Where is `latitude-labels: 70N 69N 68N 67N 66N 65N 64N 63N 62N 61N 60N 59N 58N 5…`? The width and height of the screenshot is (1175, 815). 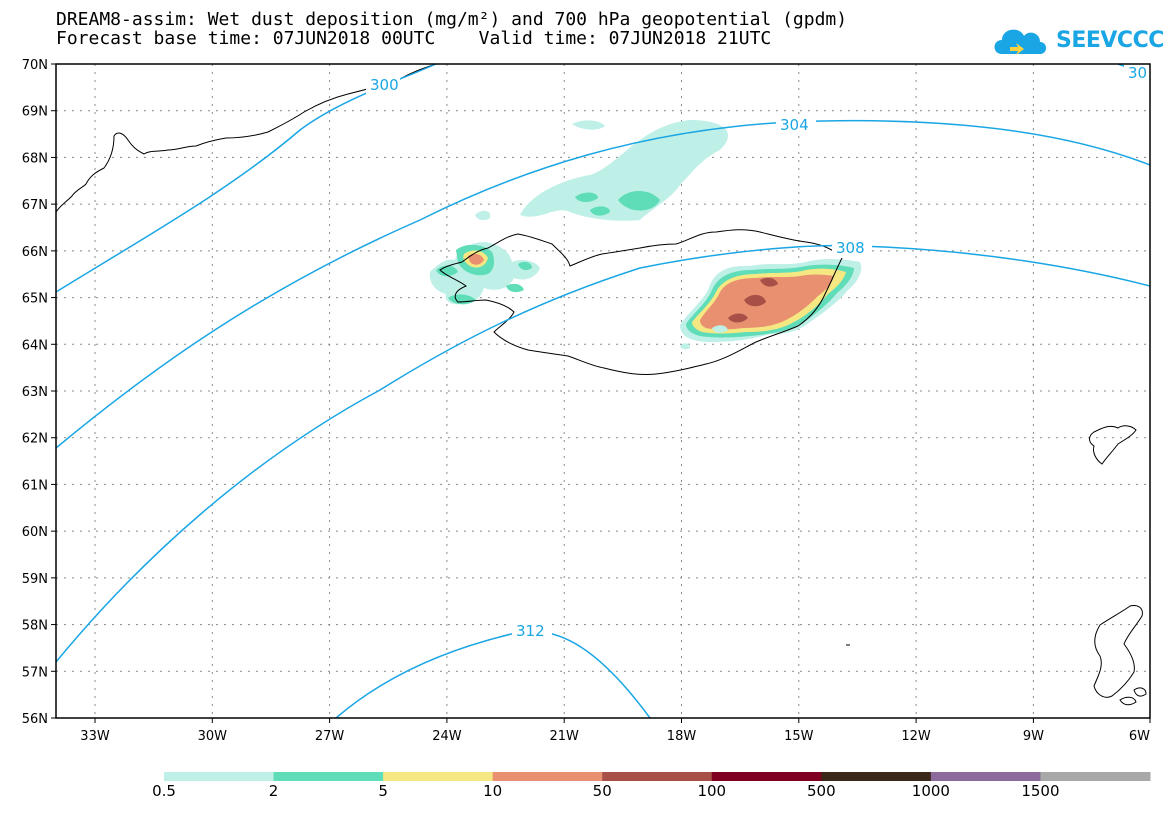 latitude-labels: 70N 69N 68N 67N 66N 65N 64N 63N 62N 61N 60N 59N 58N 5… is located at coordinates (35, 392).